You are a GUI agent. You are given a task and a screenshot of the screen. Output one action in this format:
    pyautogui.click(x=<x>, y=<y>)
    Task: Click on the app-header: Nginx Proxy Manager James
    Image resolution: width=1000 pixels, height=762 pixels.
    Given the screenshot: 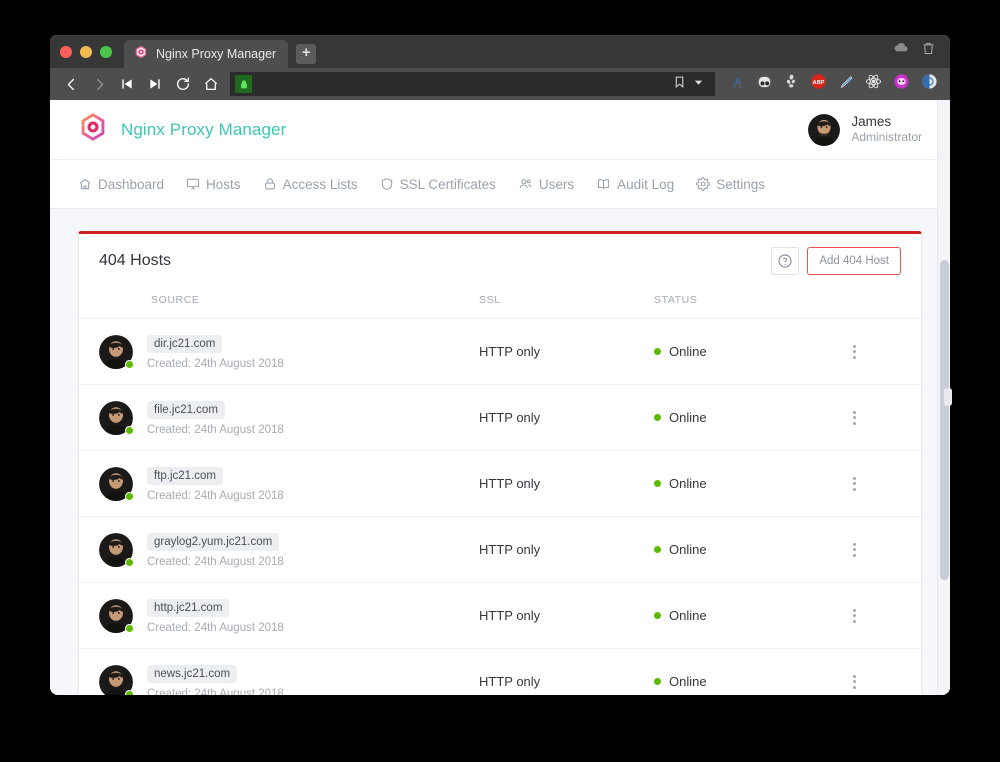 What is the action you would take?
    pyautogui.click(x=500, y=130)
    